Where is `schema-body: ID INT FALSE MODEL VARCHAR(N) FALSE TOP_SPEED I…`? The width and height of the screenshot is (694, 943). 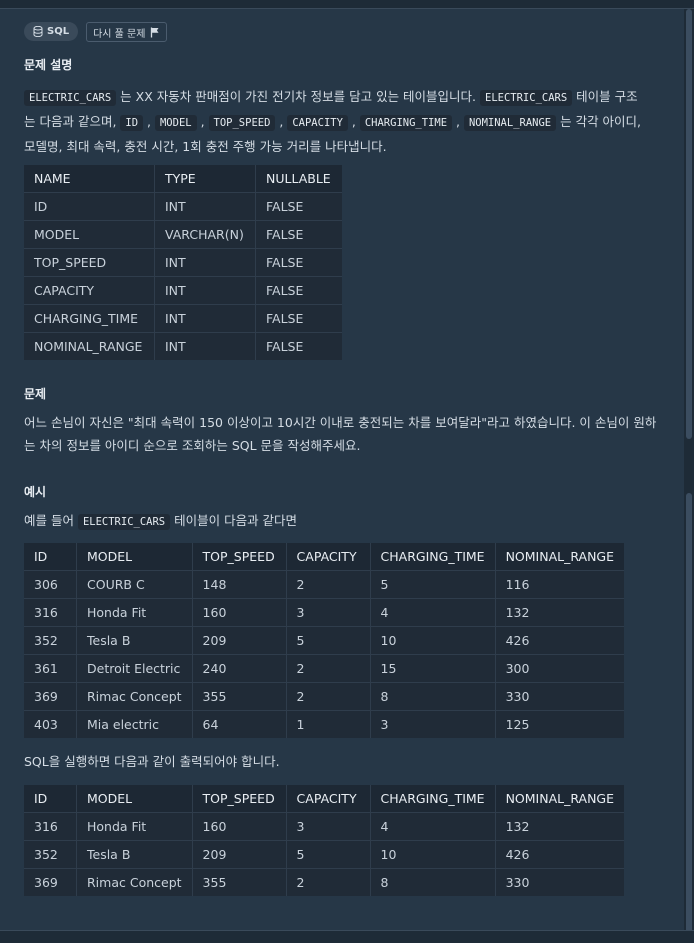
schema-body: ID INT FALSE MODEL VARCHAR(N) FALSE TOP_SPEED I… is located at coordinates (183, 276).